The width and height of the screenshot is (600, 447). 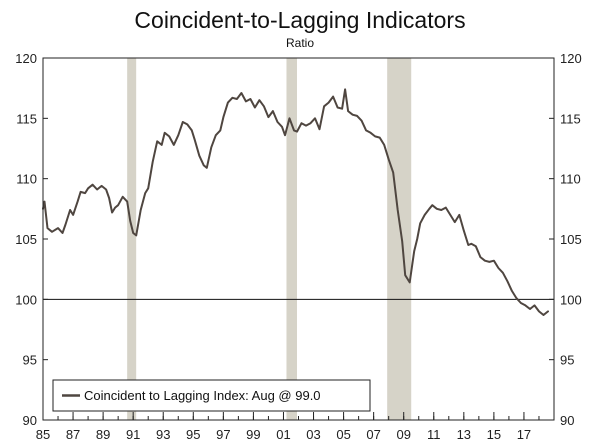 I want to click on x-tick-label: 95, so click(x=193, y=434).